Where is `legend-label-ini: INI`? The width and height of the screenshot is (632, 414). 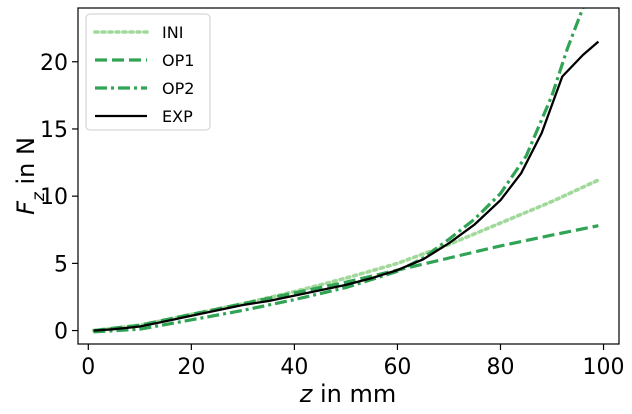
legend-label-ini: INI is located at coordinates (172, 32).